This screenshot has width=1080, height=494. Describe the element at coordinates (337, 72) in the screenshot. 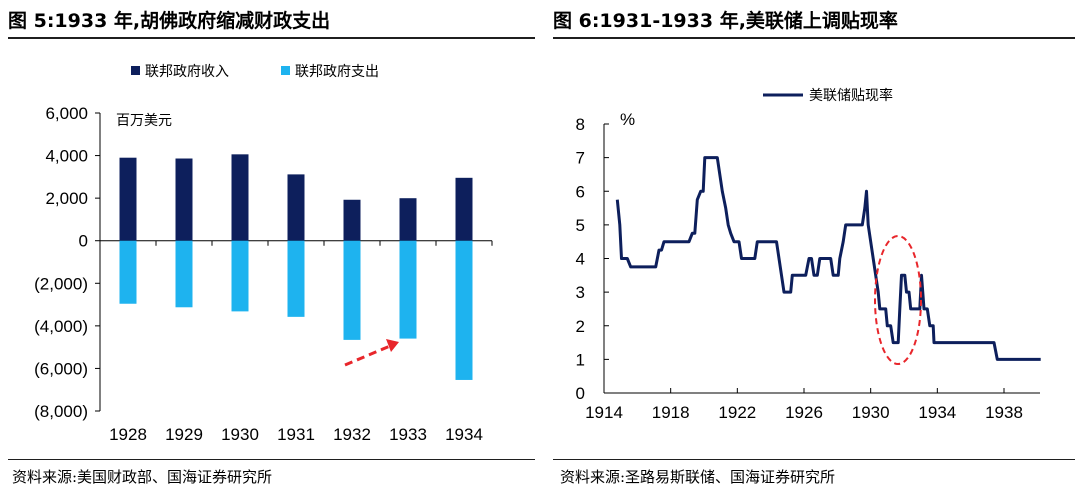

I see `legend-label-spending: 联邦政府支出` at that location.